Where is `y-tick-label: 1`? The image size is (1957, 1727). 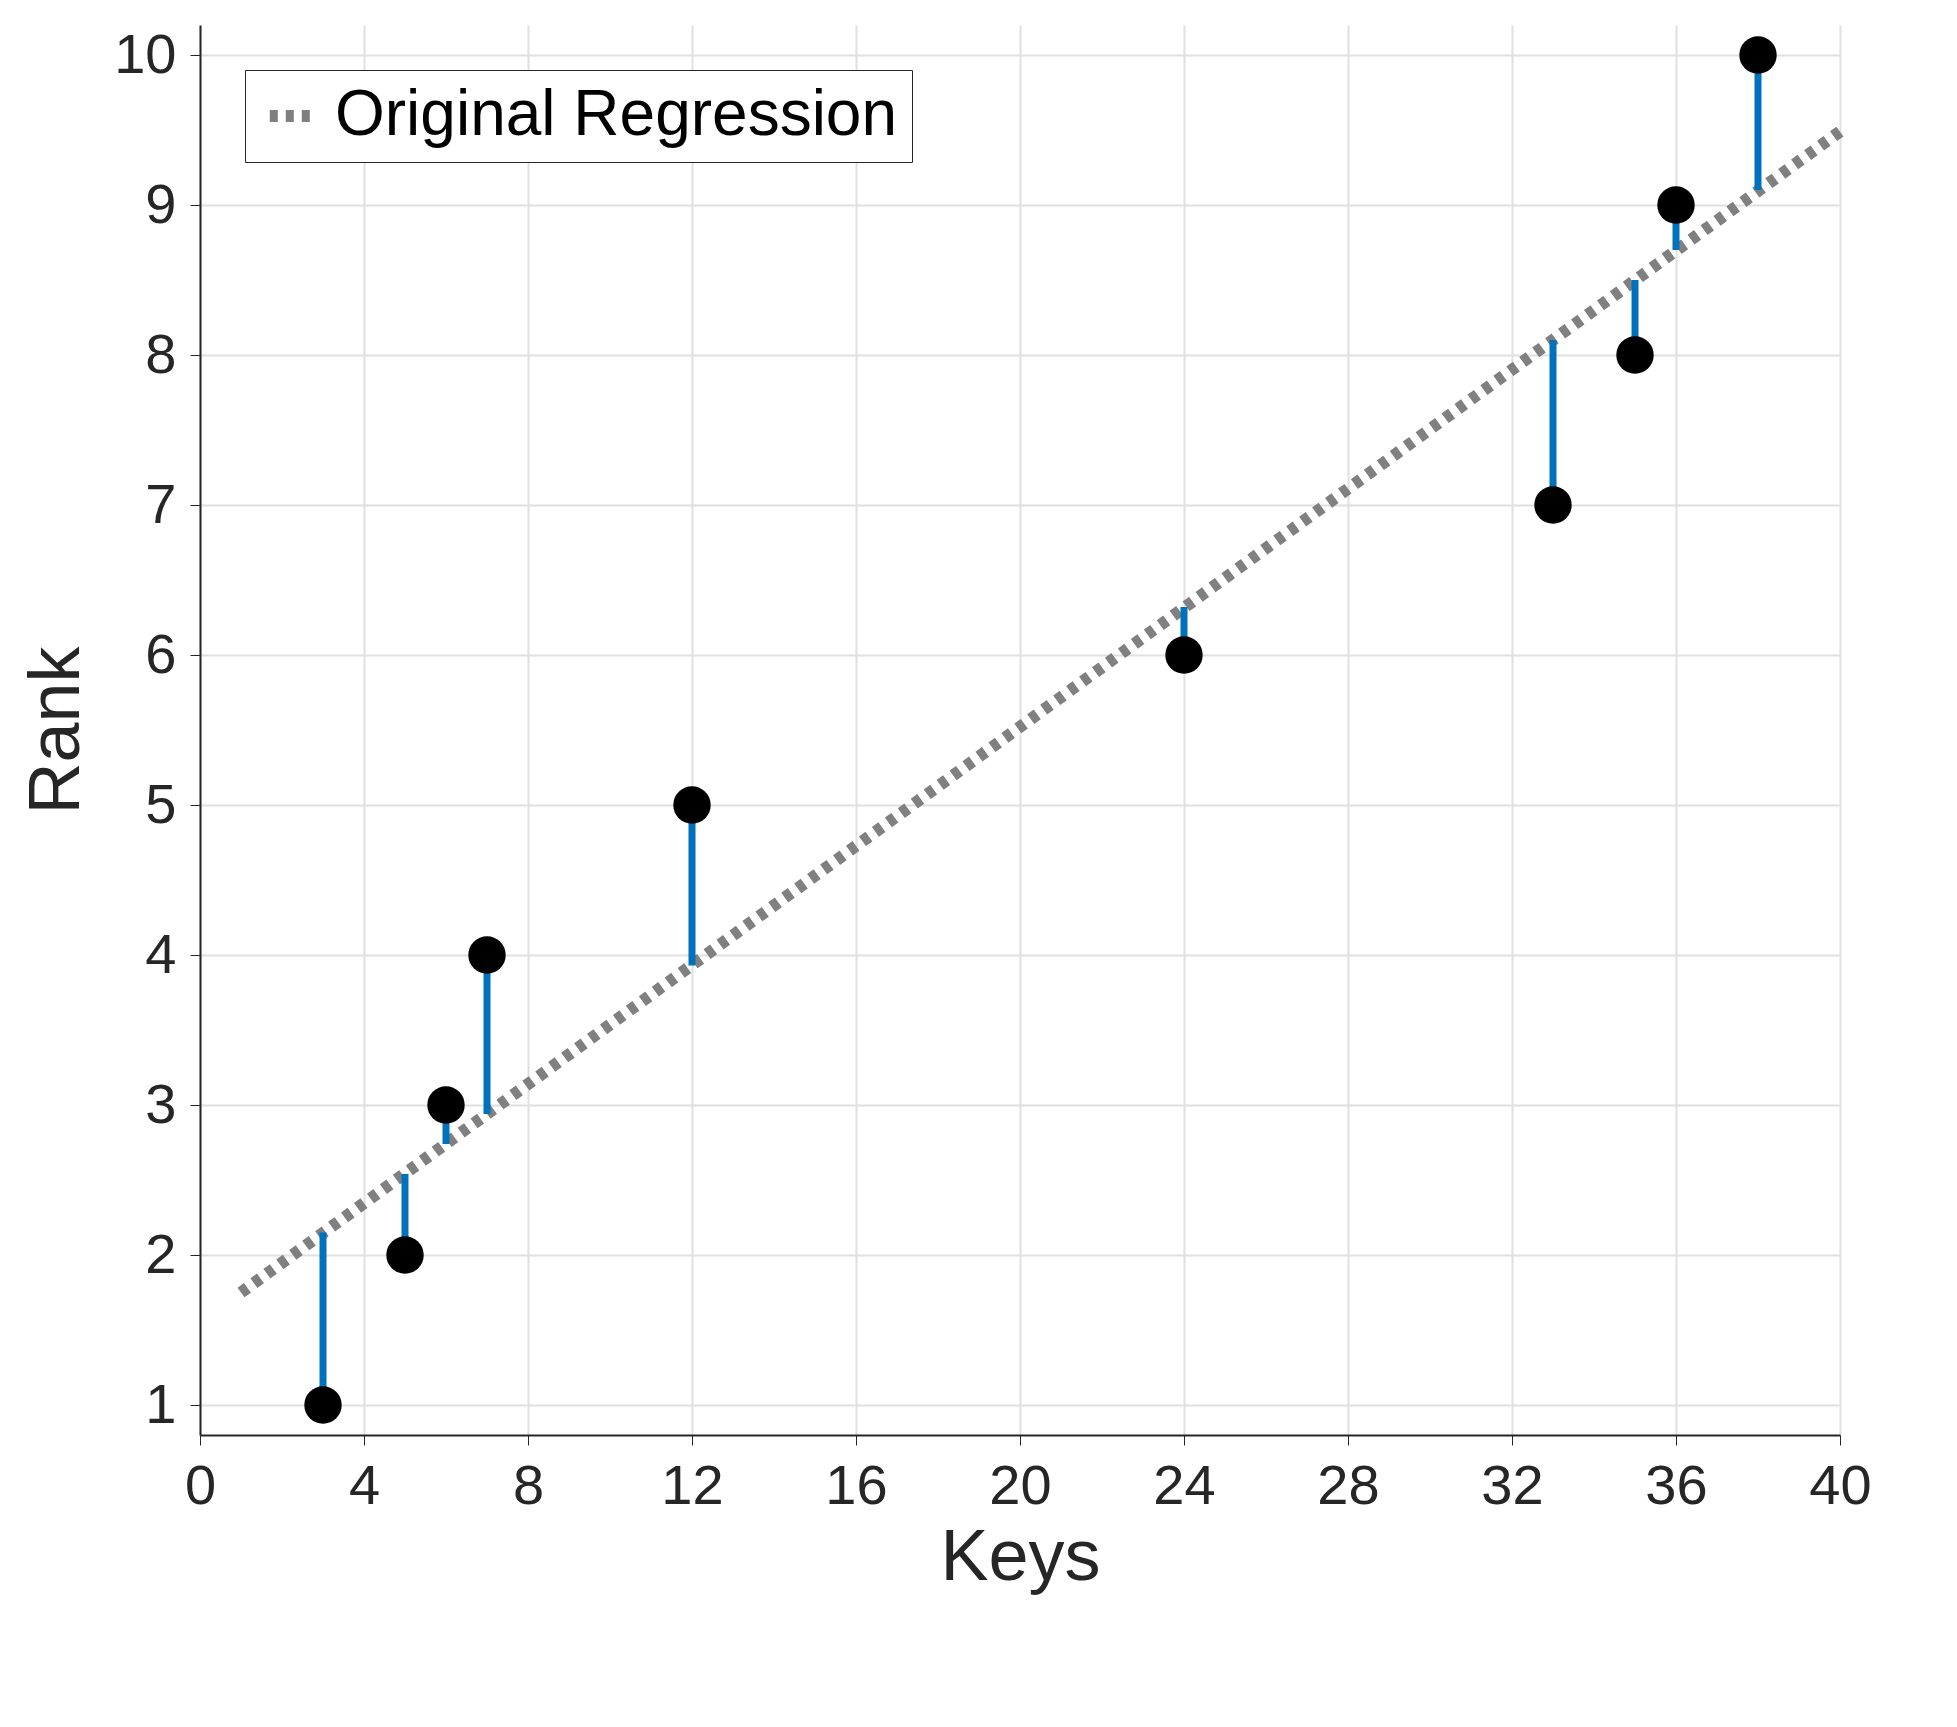 y-tick-label: 1 is located at coordinates (161, 1403).